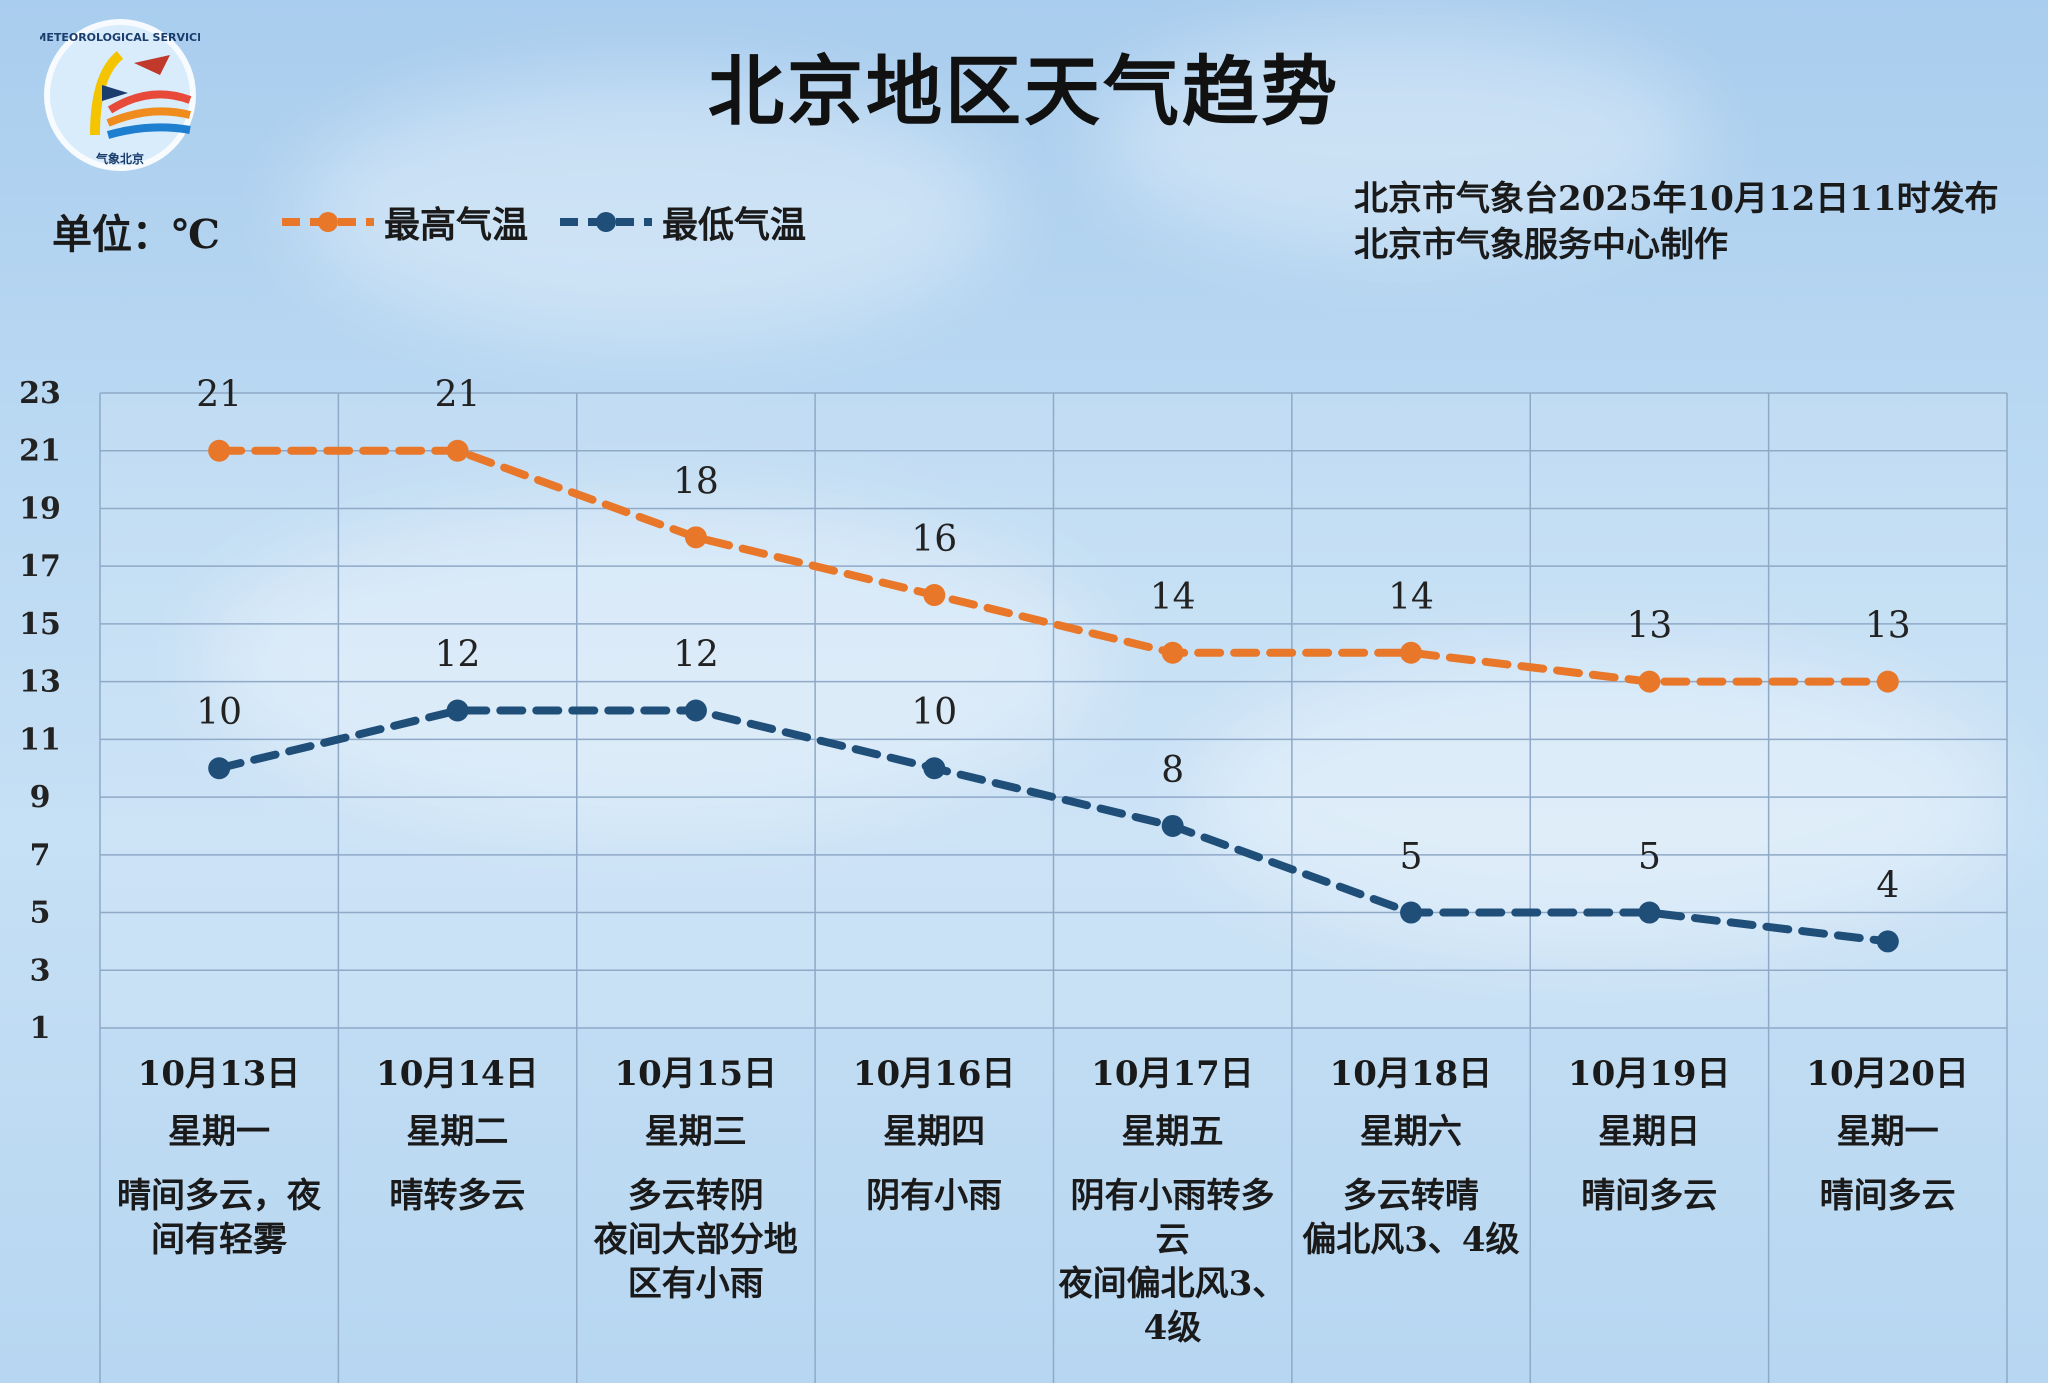  I want to click on weather-line: 多云转阴, so click(695, 1196).